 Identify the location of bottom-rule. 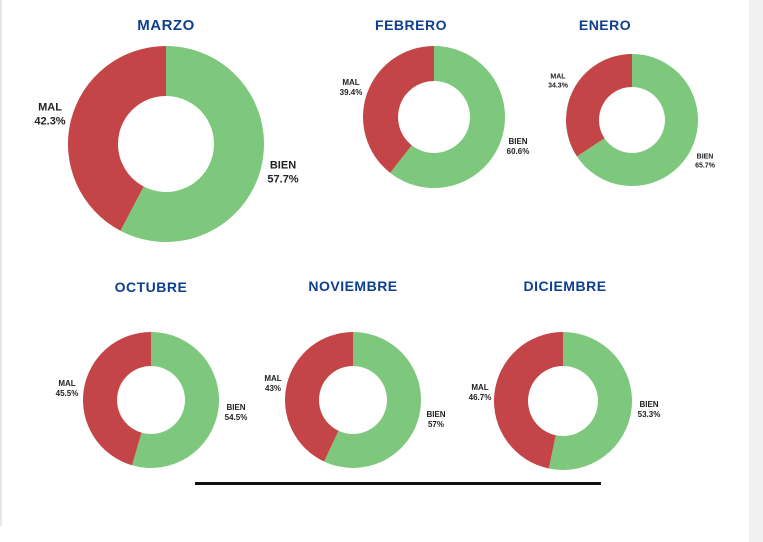
(398, 483).